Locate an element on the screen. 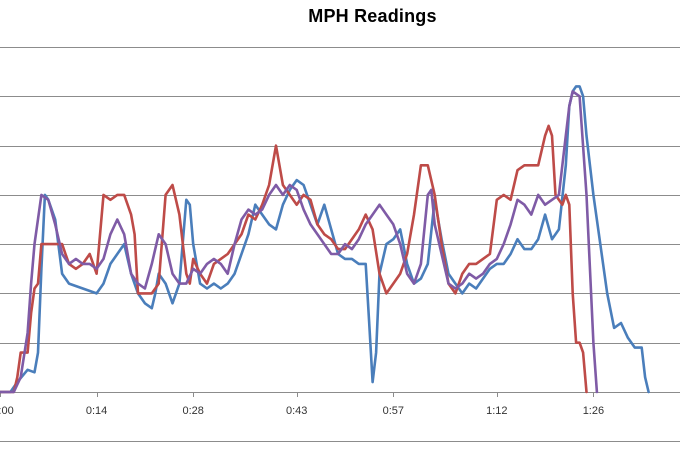  x-tick-label: 0:00 is located at coordinates (7, 411).